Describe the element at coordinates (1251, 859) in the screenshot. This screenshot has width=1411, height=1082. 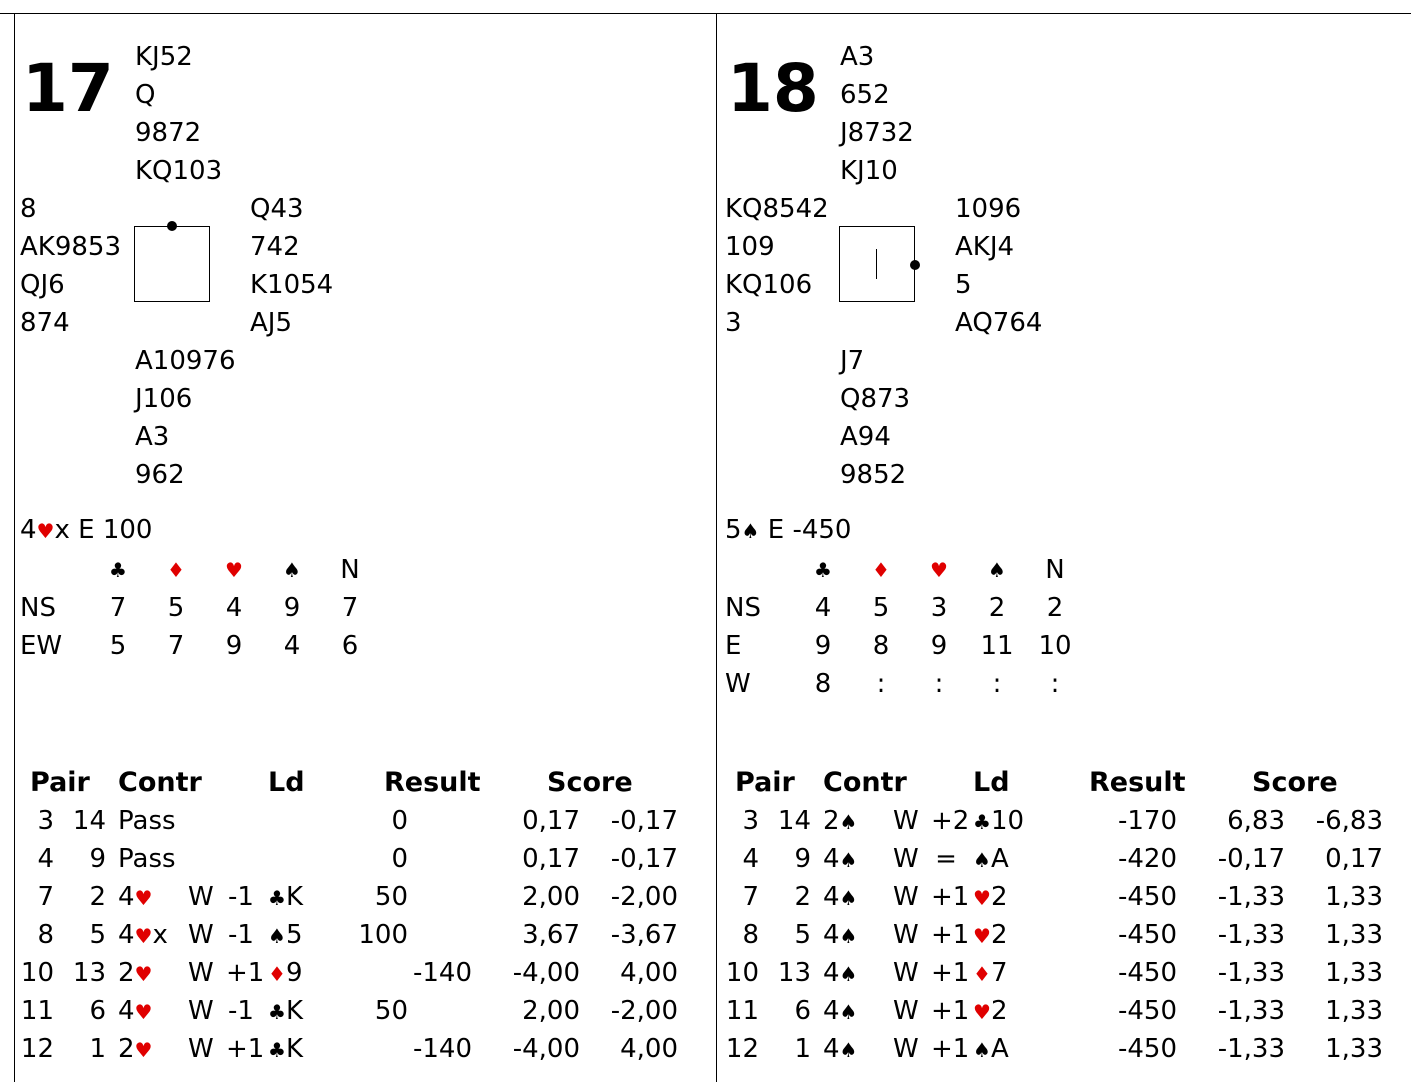
I see `score-ns: -0,17` at that location.